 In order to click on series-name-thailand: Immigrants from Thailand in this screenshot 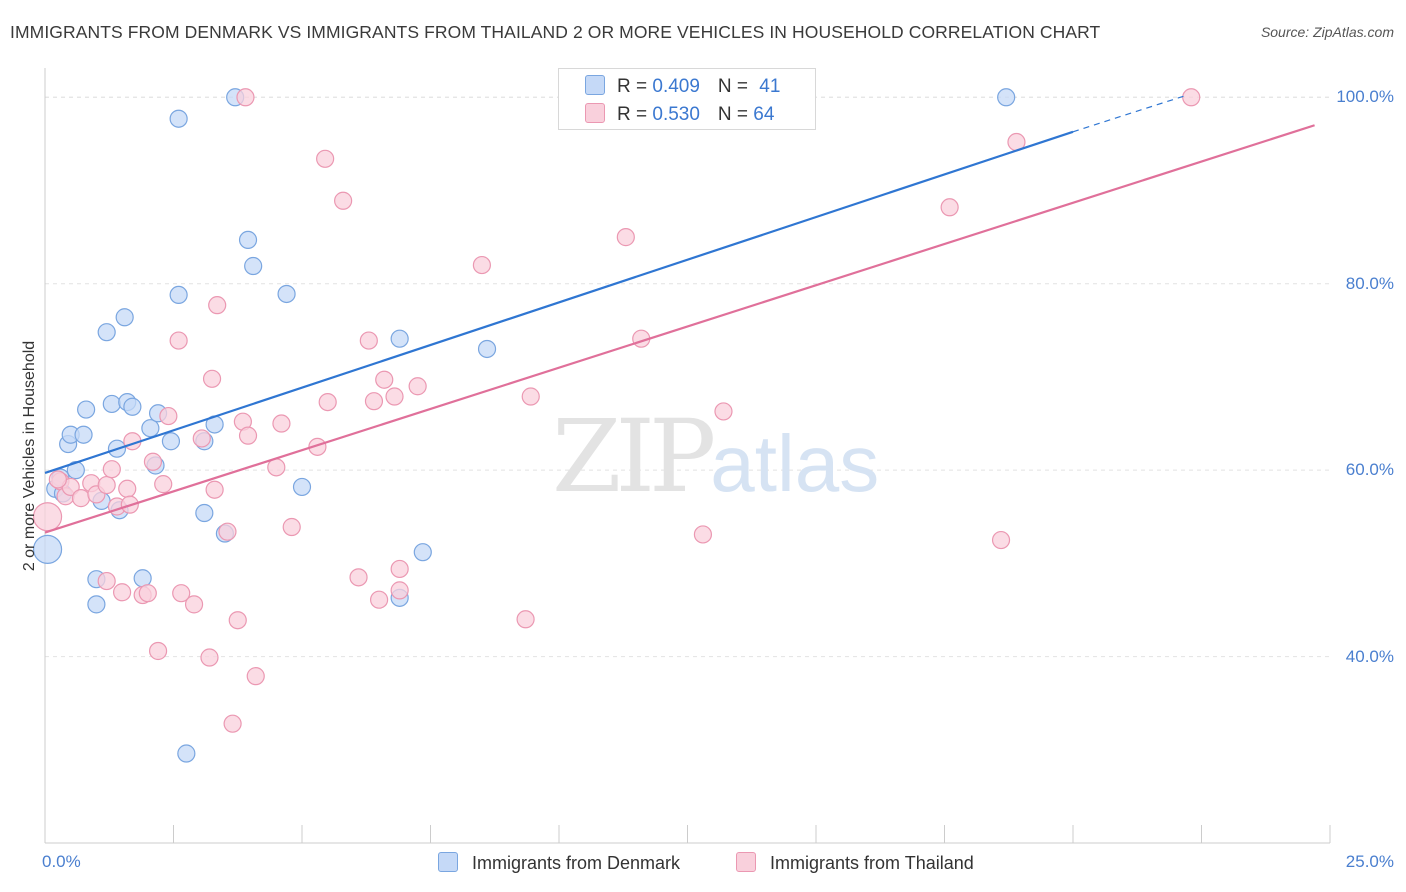, I will do `click(872, 863)`.